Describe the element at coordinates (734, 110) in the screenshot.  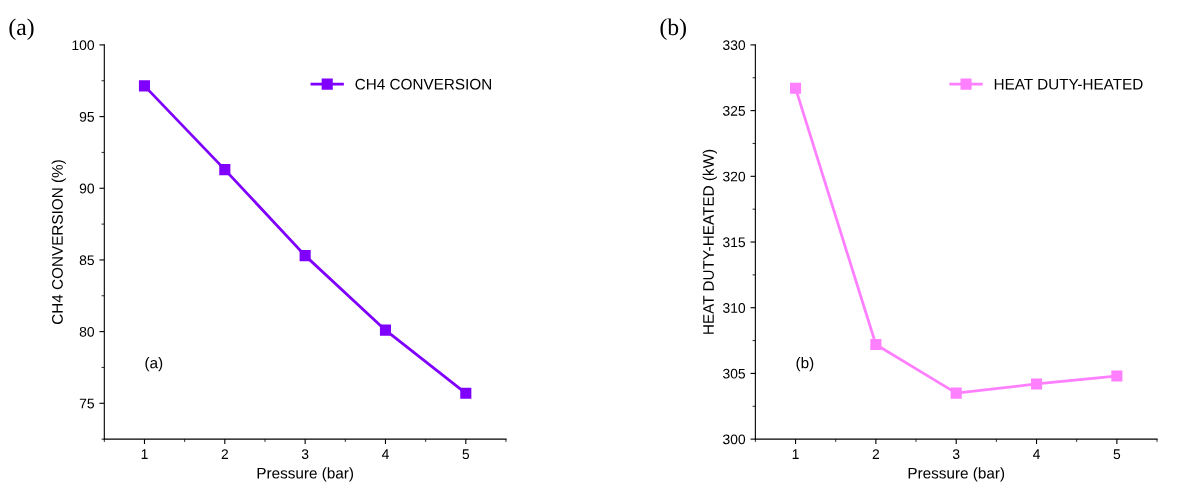
I see `y-tick-label: 325` at that location.